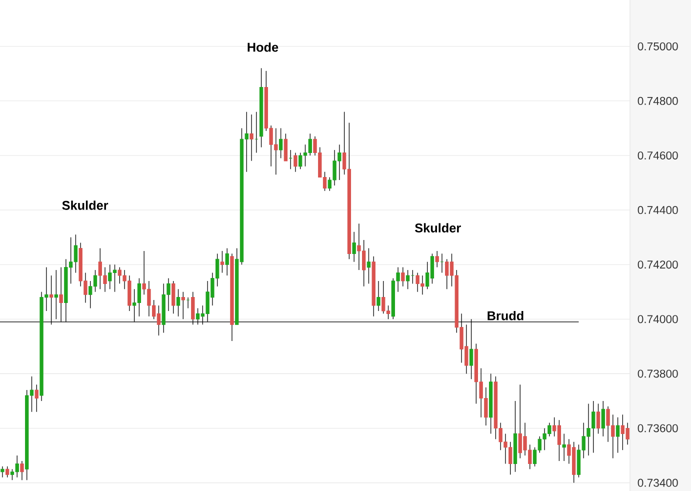 Image resolution: width=691 pixels, height=491 pixels. What do you see at coordinates (658, 319) in the screenshot?
I see `y-tick-label: 0.74000` at bounding box center [658, 319].